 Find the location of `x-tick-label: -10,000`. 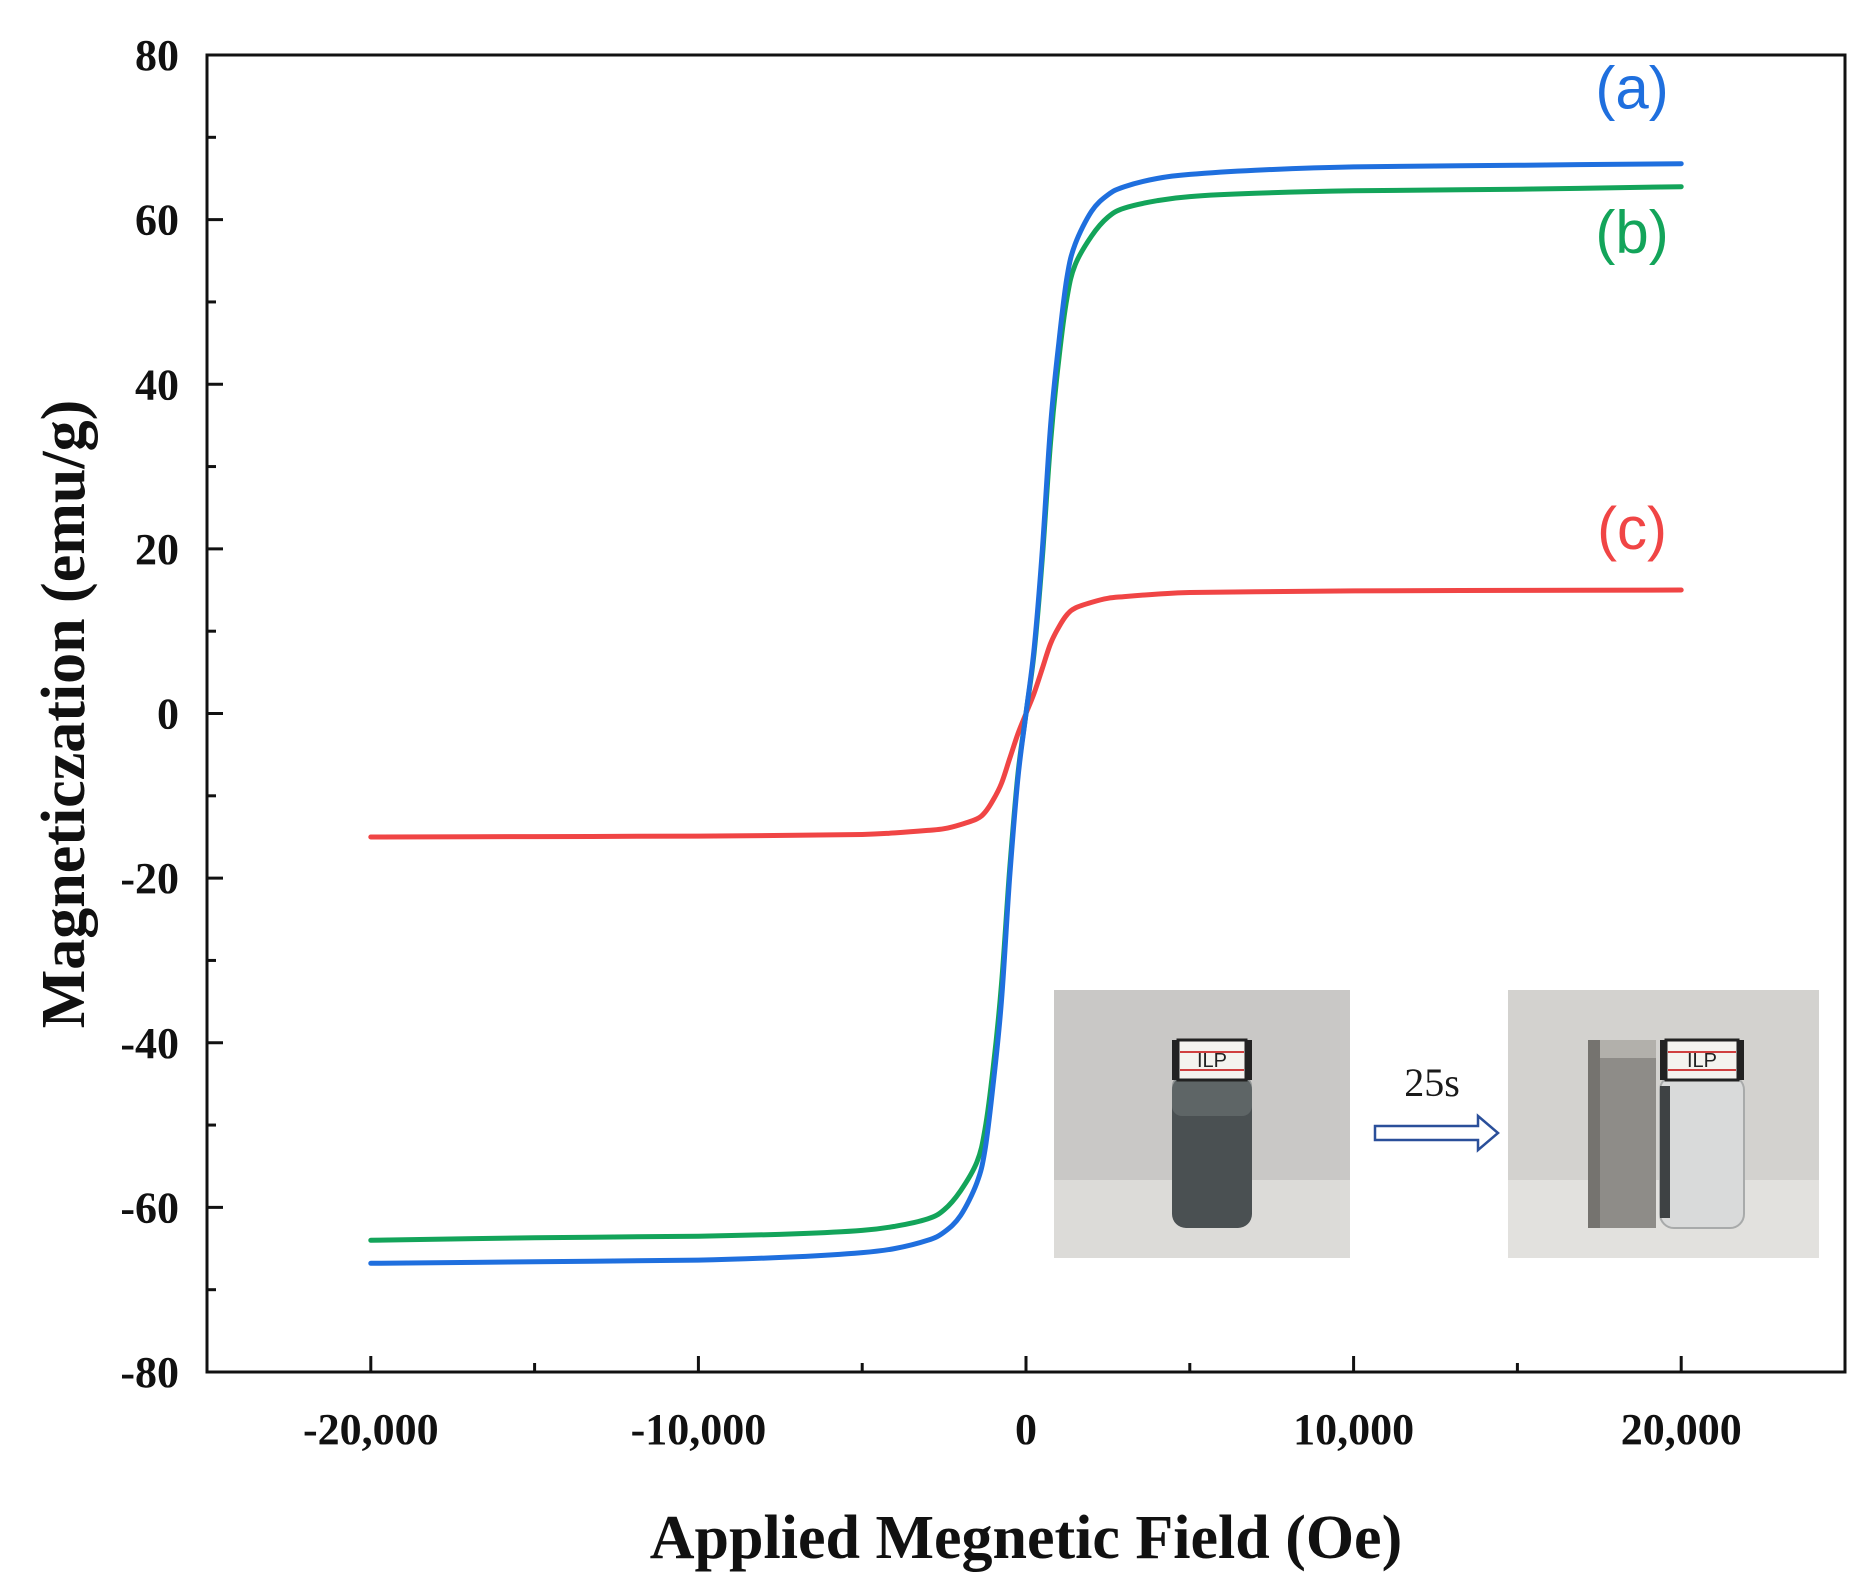

x-tick-label: -10,000 is located at coordinates (699, 1429).